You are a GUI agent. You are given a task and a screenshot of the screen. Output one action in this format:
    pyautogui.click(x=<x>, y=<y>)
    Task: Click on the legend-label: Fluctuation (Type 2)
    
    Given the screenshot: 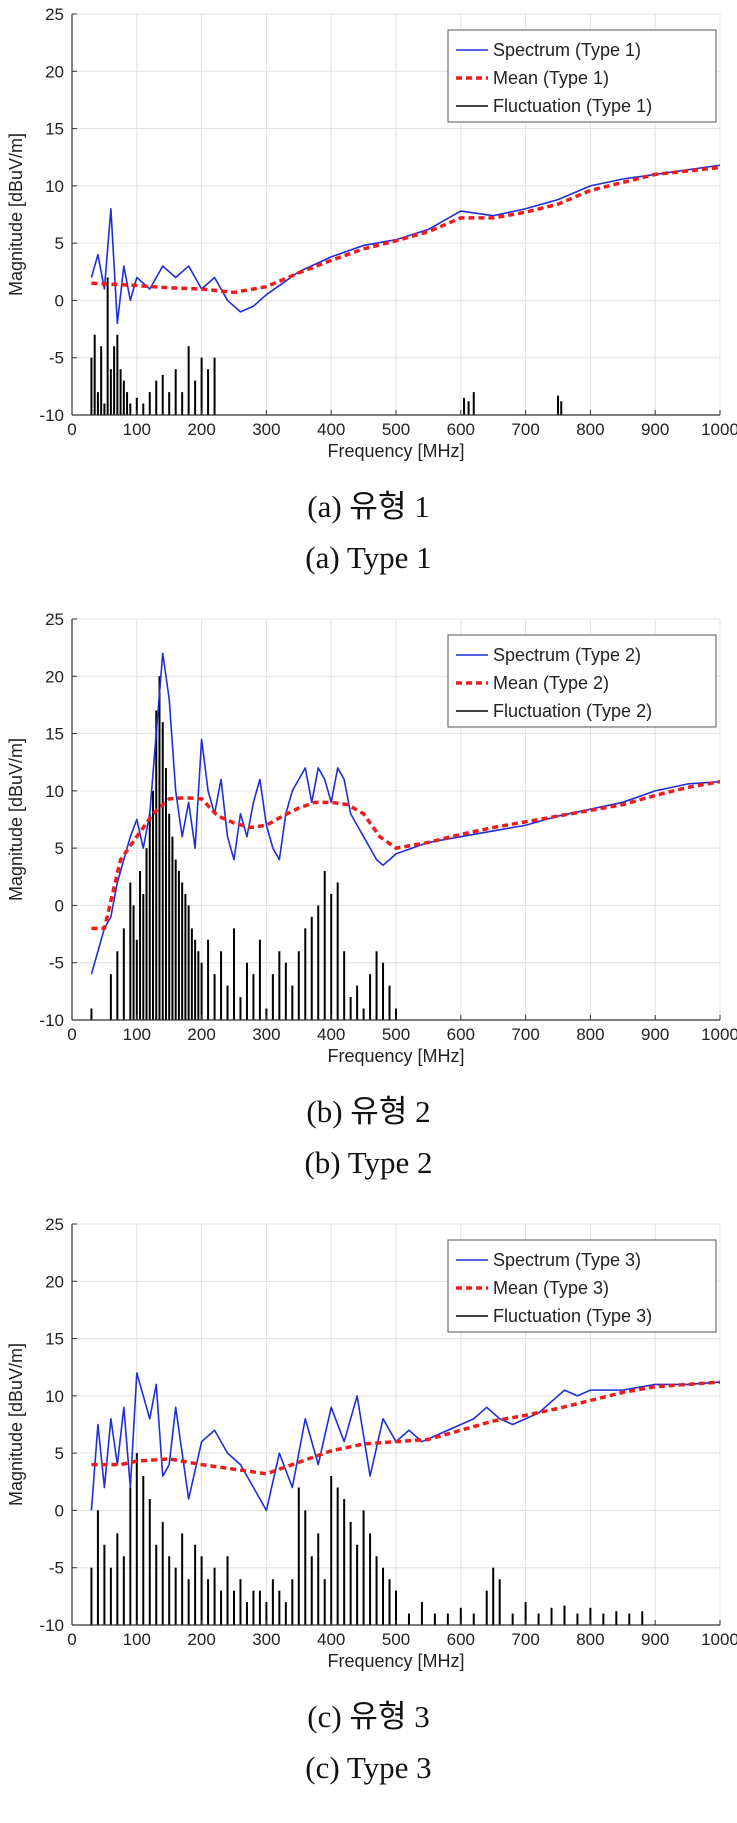 What is the action you would take?
    pyautogui.click(x=572, y=711)
    